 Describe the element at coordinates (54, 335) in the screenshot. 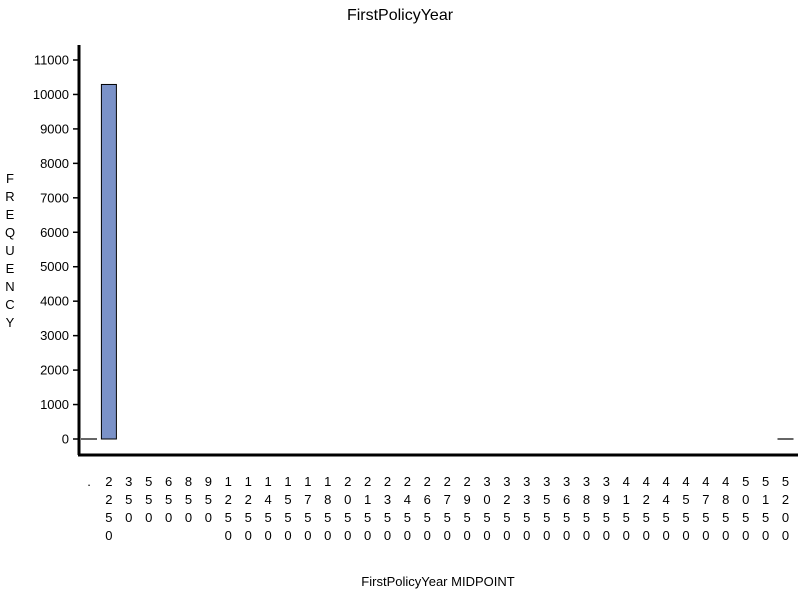

I see `y-tick-label: 3000` at that location.